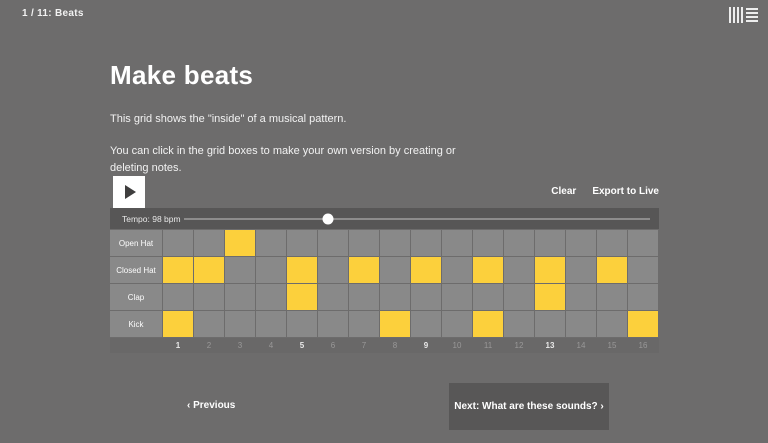 Image resolution: width=768 pixels, height=443 pixels. What do you see at coordinates (333, 345) in the screenshot?
I see `step-number-6: 6` at bounding box center [333, 345].